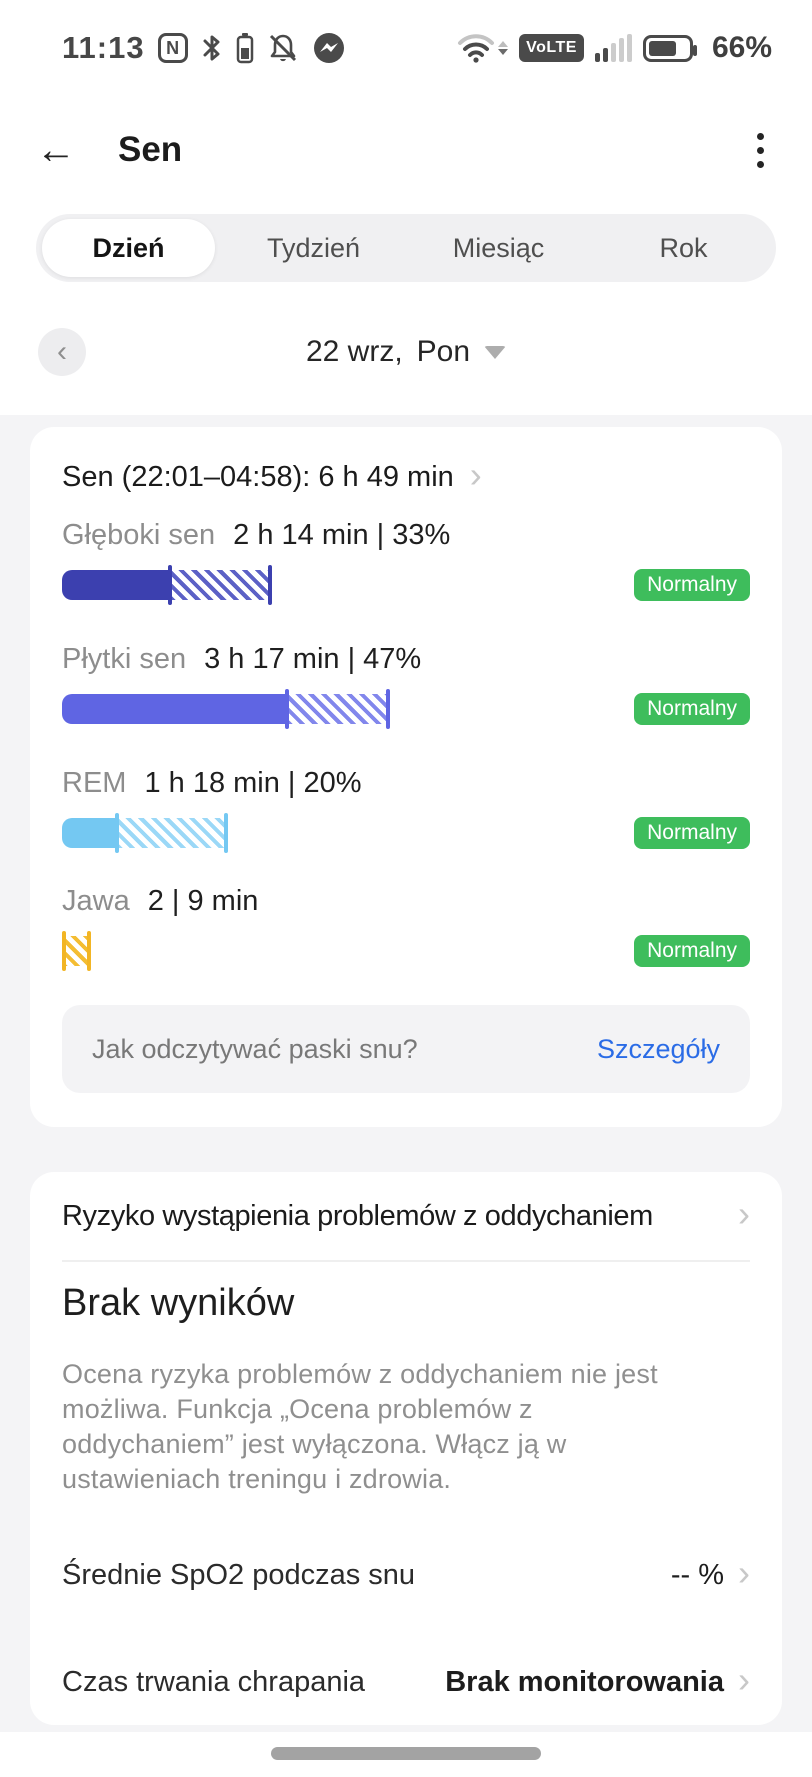 Image resolution: width=812 pixels, height=1777 pixels. Describe the element at coordinates (253, 783) in the screenshot. I see `stage-value: 1 h 18 min | 20%` at that location.